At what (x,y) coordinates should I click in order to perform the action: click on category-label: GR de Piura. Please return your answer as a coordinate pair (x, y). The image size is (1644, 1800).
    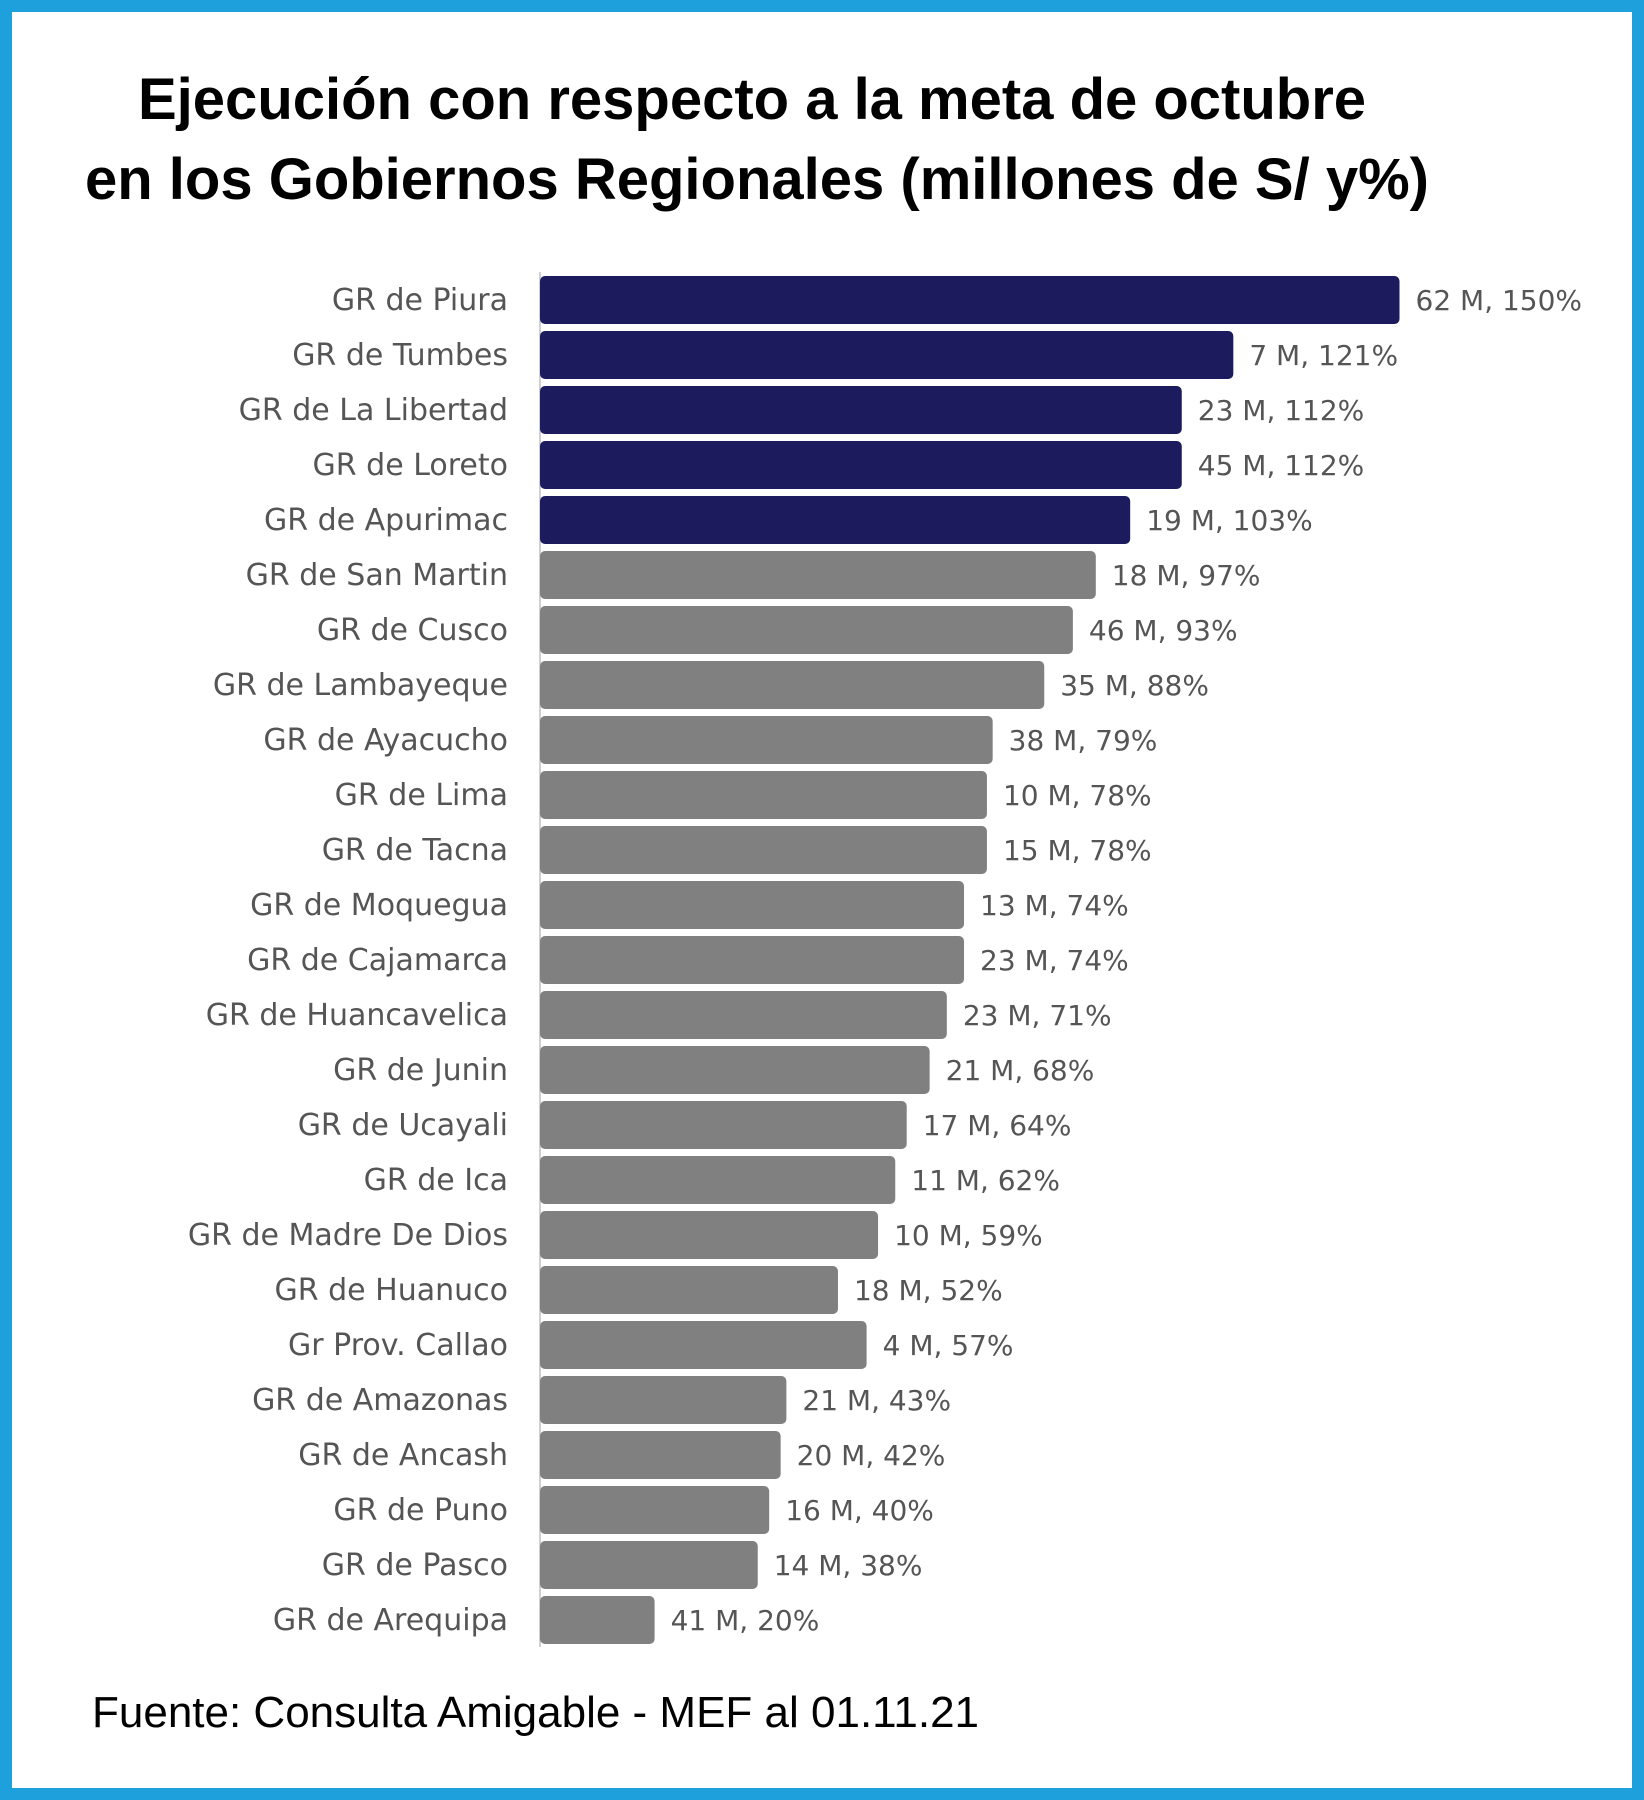
    Looking at the image, I should click on (420, 300).